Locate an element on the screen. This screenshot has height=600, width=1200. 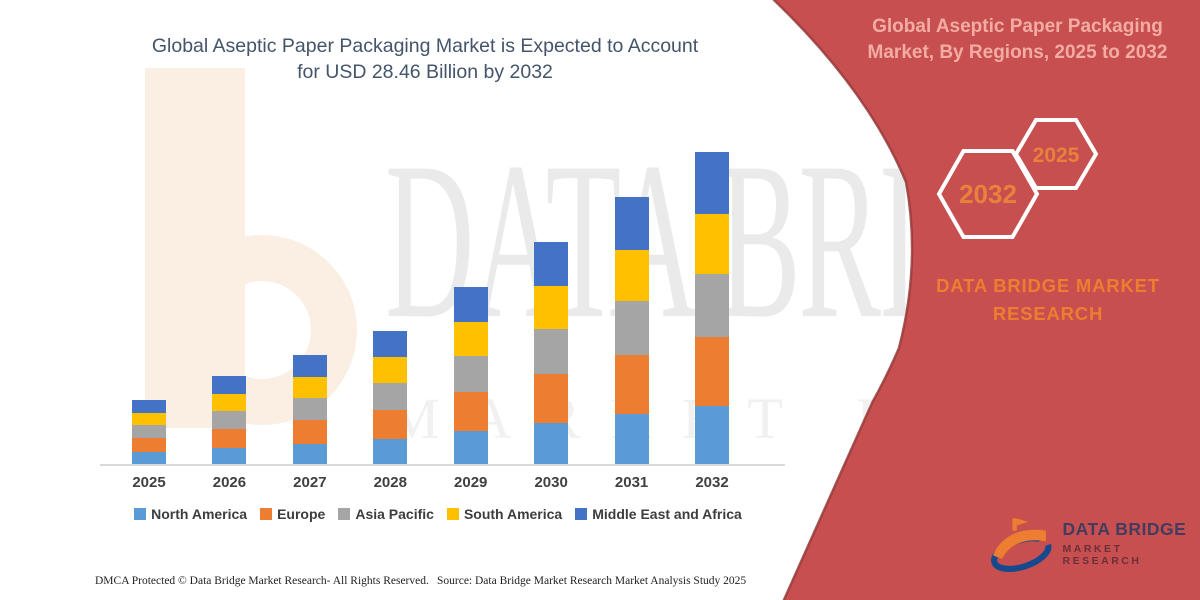
x-axis-label: 2030 is located at coordinates (551, 482).